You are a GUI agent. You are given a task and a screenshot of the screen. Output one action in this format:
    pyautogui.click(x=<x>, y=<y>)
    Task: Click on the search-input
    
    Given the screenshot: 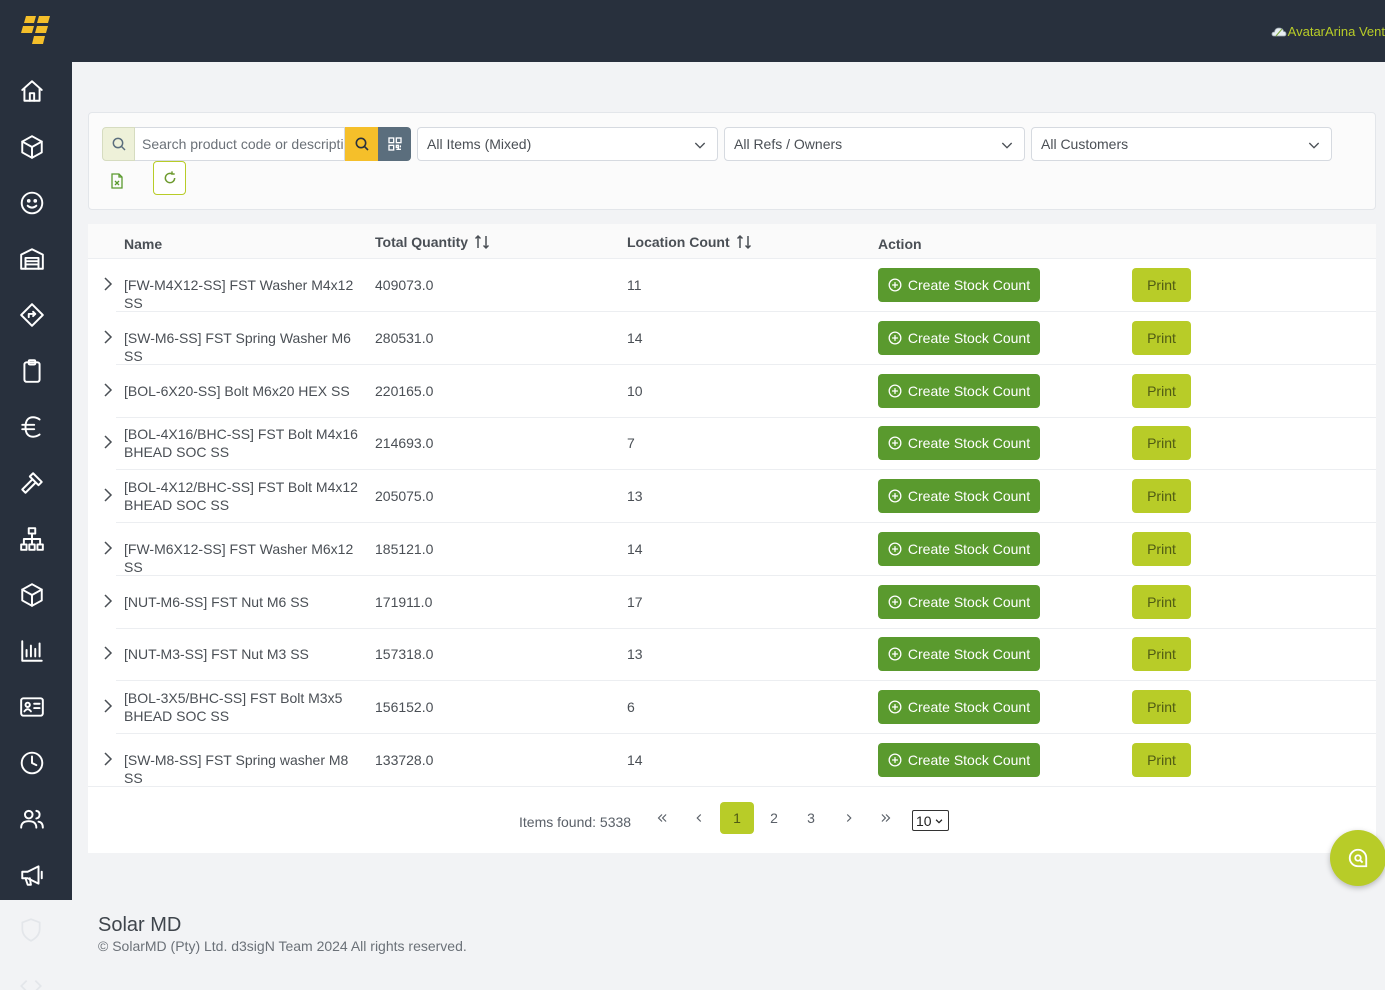 What is the action you would take?
    pyautogui.click(x=240, y=144)
    